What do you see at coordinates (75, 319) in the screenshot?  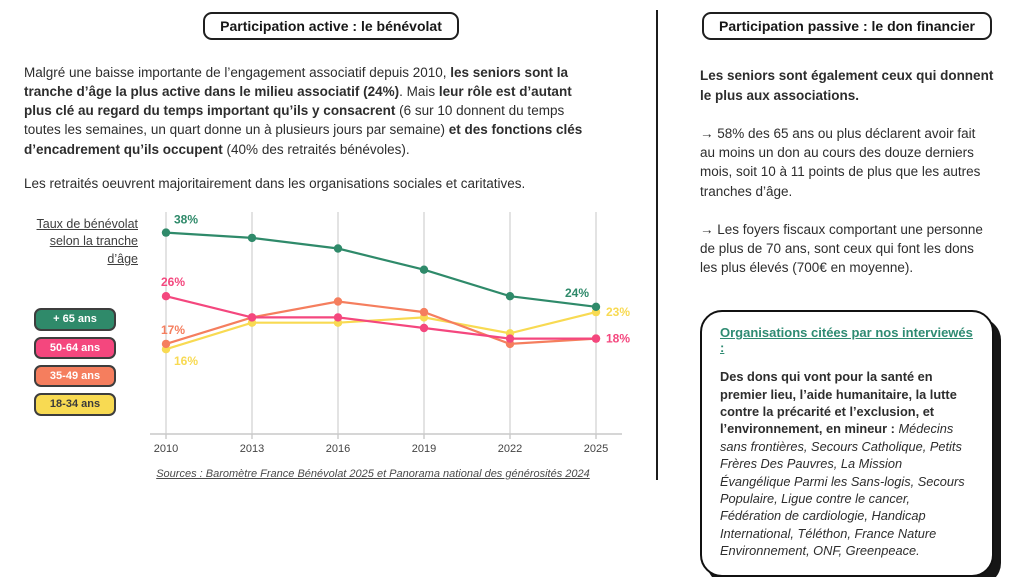 I see `legend-chip-+-65-ans: + 65 ans` at bounding box center [75, 319].